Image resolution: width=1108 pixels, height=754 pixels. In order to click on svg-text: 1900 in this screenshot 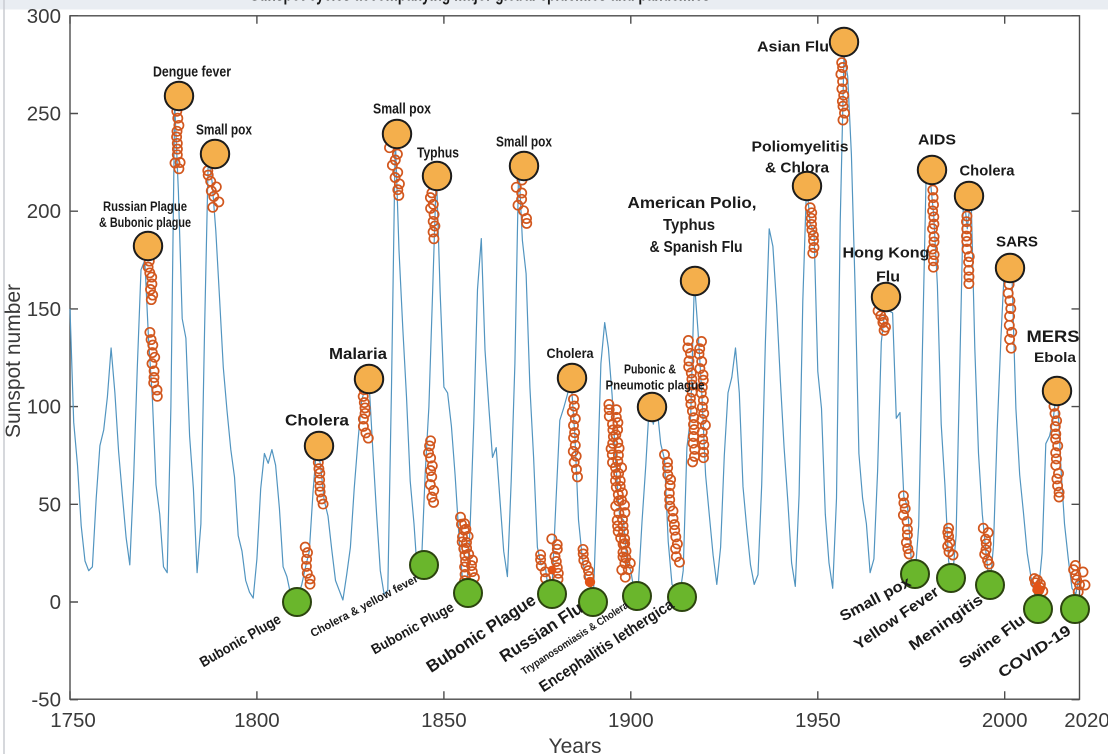, I will do `click(631, 720)`.